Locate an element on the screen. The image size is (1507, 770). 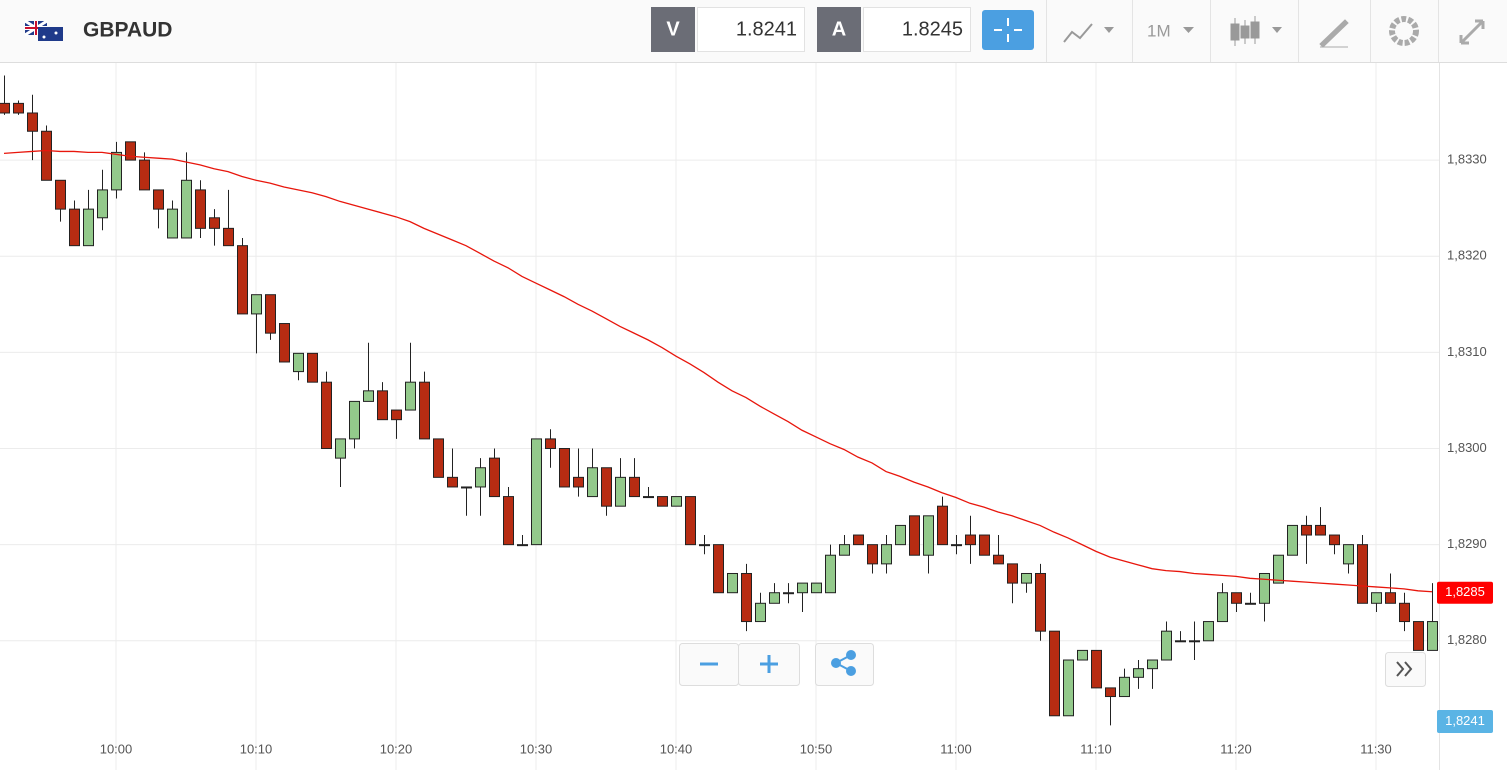
x-tick-label: 10:40 is located at coordinates (676, 748).